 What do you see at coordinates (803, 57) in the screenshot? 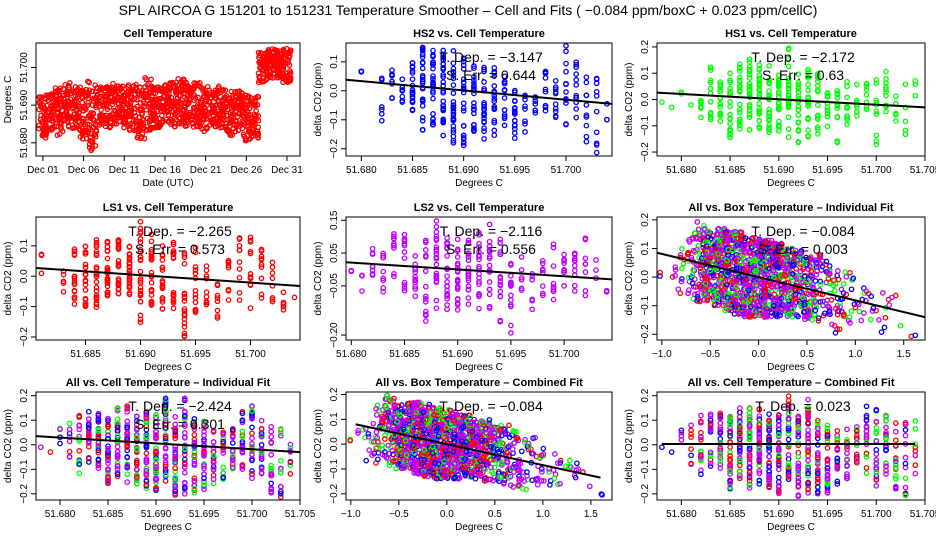
I see `t-dep-annotation: T. Dep. = −2.172` at bounding box center [803, 57].